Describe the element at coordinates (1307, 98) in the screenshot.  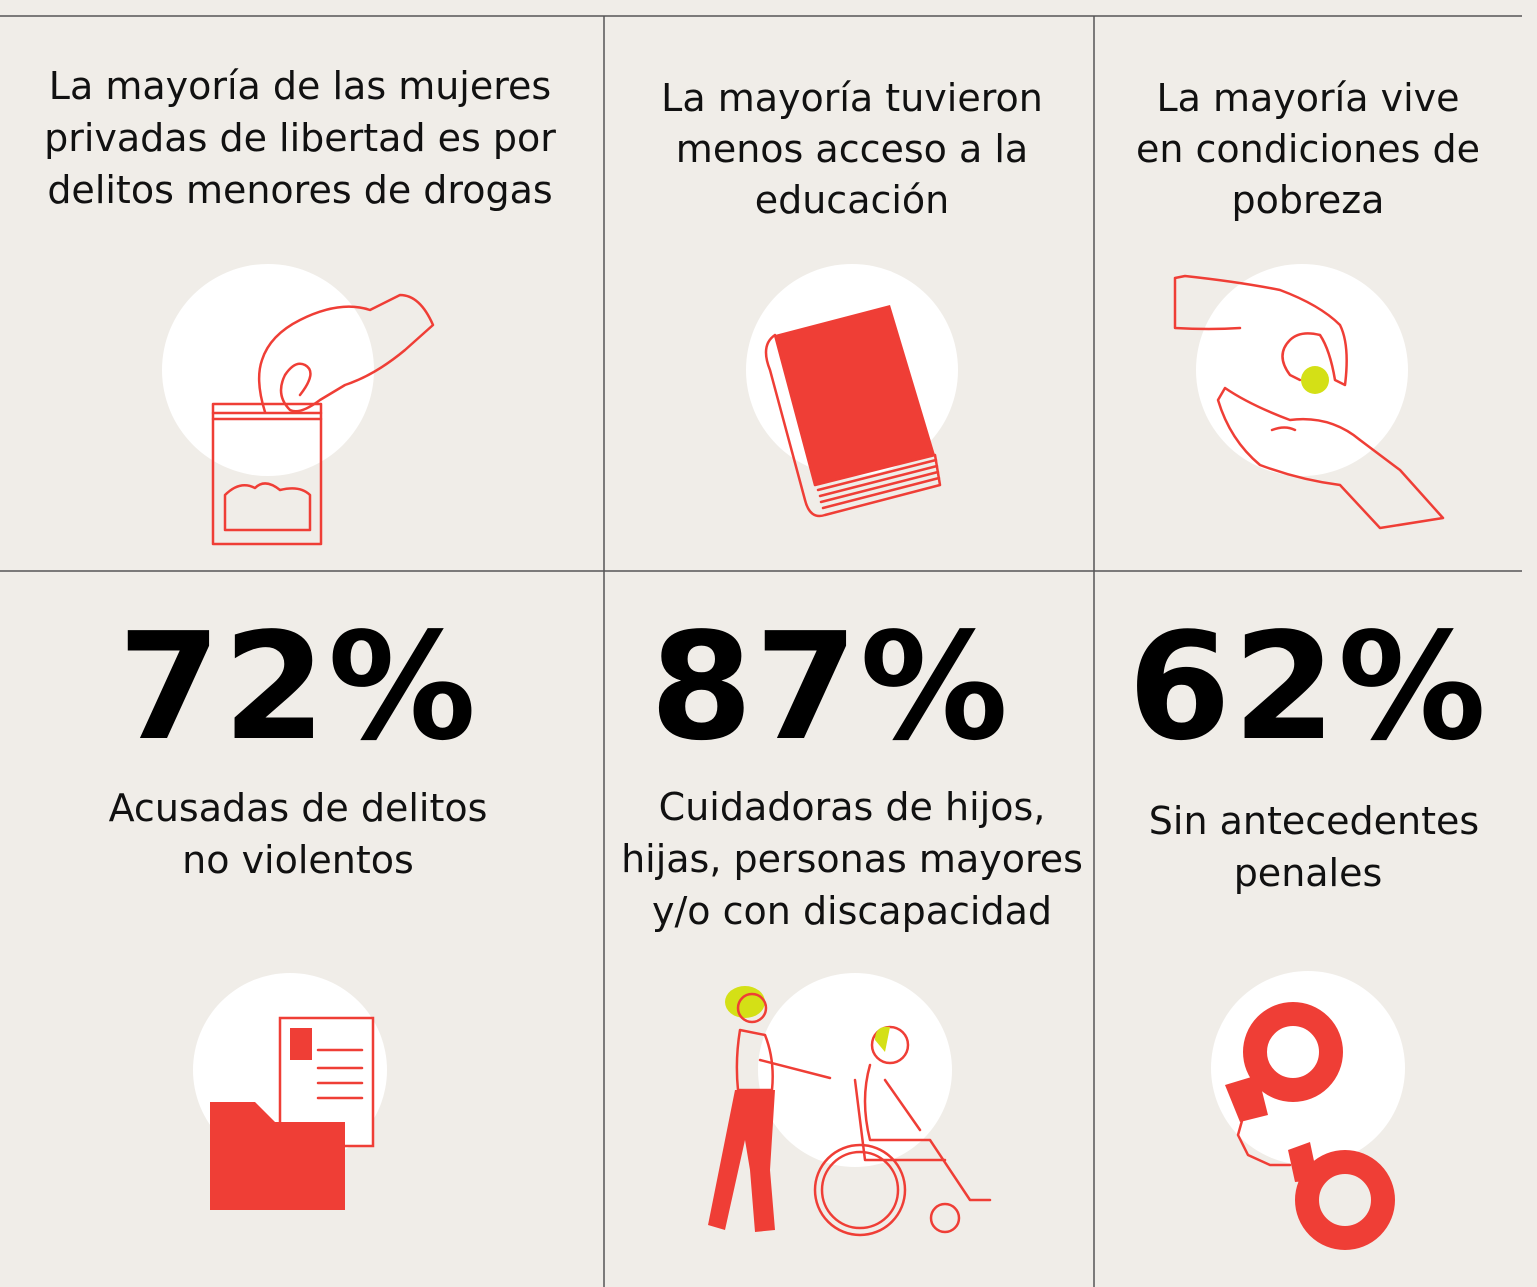
I see `heading-line: La mayoría vive` at that location.